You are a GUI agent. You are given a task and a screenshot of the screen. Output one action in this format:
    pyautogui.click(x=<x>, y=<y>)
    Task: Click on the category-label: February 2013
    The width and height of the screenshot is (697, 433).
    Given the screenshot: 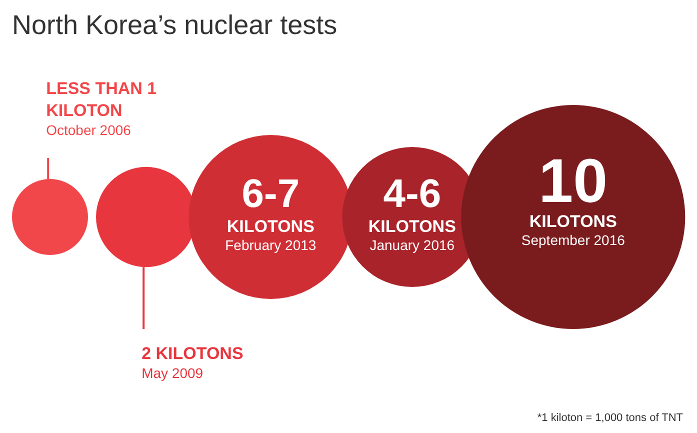 What is the action you would take?
    pyautogui.click(x=270, y=245)
    